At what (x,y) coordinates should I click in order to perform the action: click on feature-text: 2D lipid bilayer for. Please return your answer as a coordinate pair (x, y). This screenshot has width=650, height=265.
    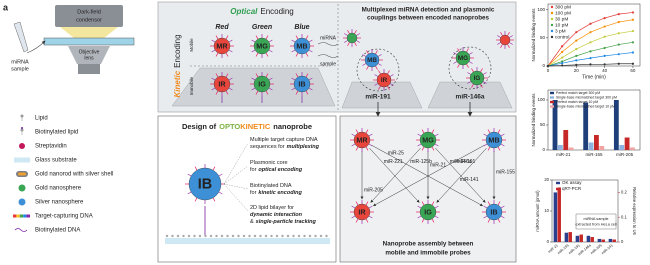
    Looking at the image, I should click on (272, 208).